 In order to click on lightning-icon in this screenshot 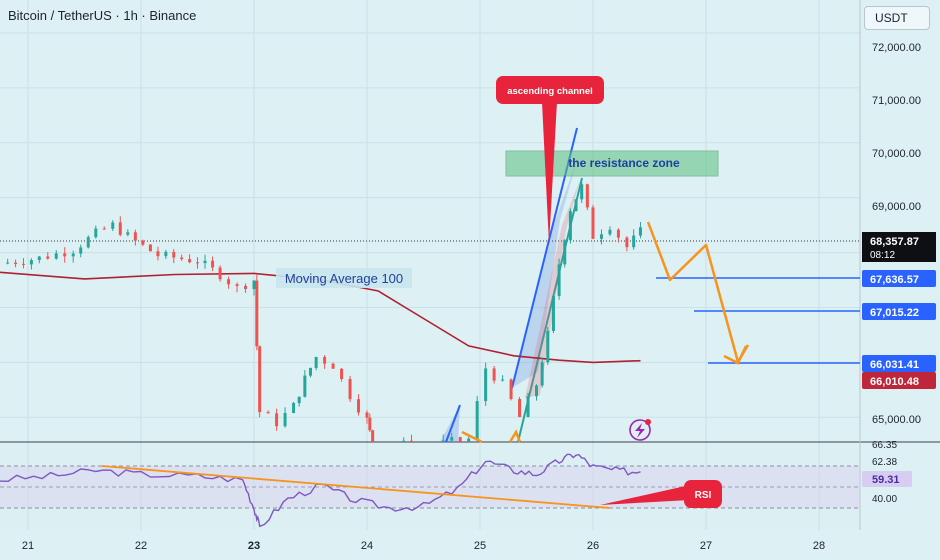, I will do `click(640, 430)`.